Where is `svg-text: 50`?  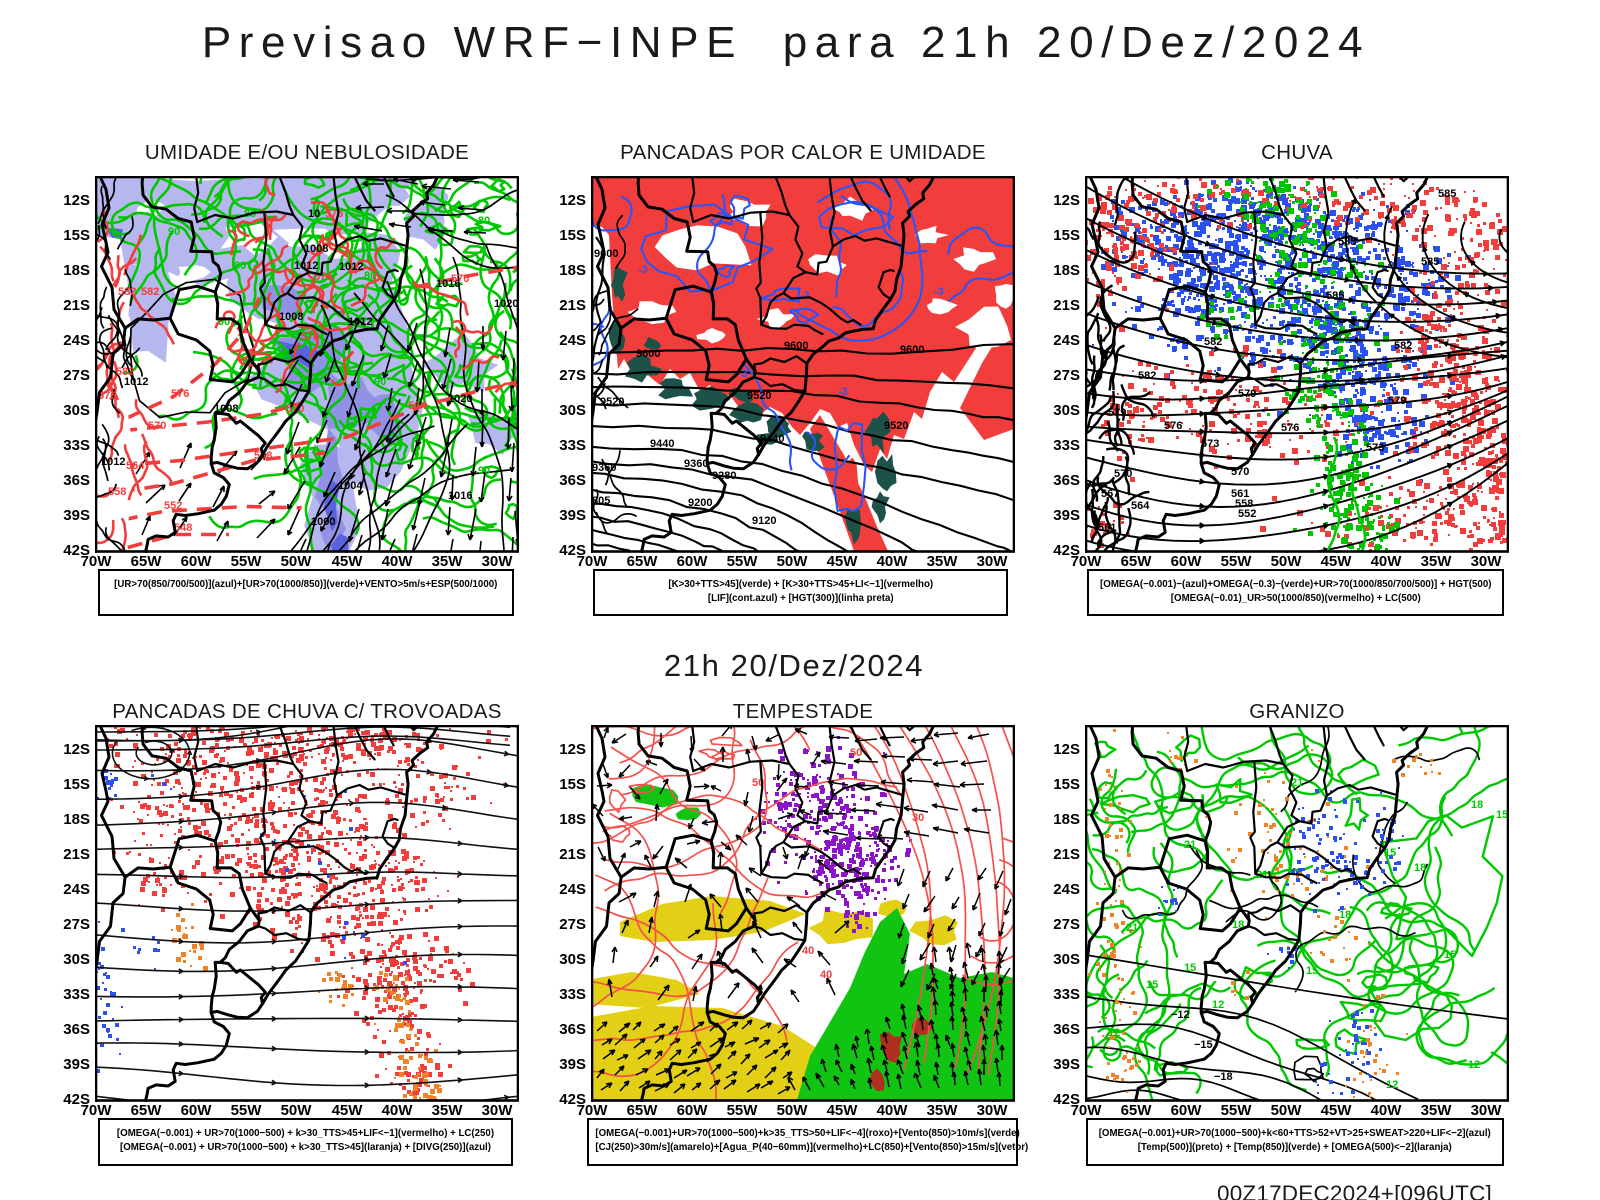 svg-text: 50 is located at coordinates (856, 753).